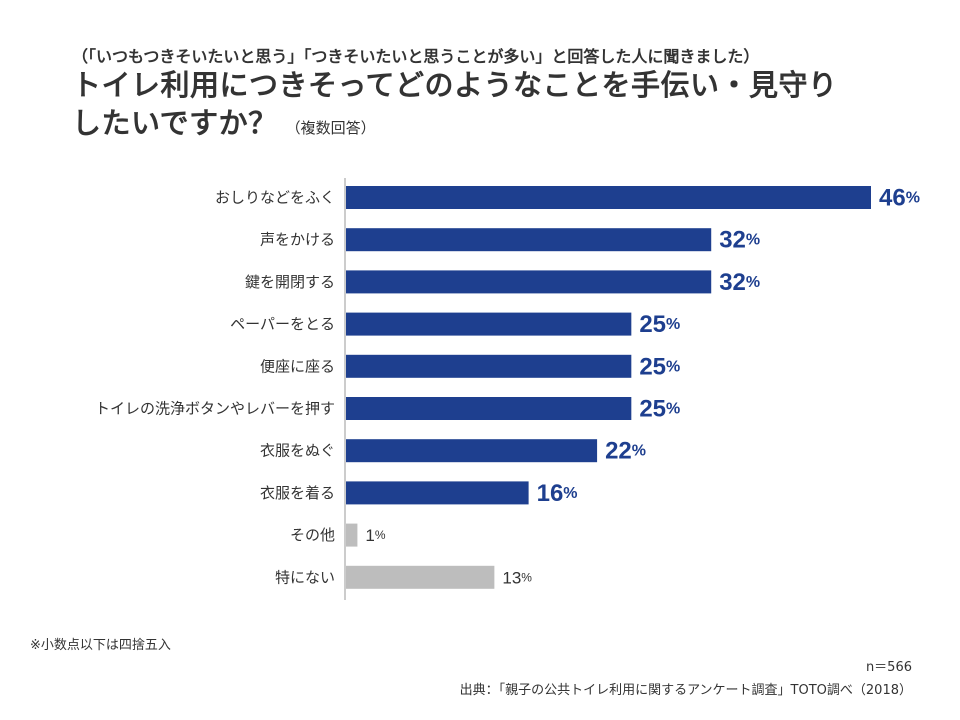 The height and width of the screenshot is (720, 960). I want to click on chart-title: トイレ利用につきそってどのようなことを手伝い・見守り したいですか？ （複数回答）, so click(497, 106).